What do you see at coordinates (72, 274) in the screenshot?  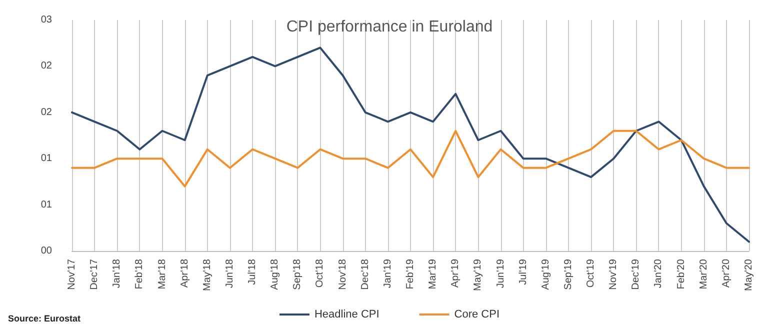 I see `x-tick-label: Nov'17` at bounding box center [72, 274].